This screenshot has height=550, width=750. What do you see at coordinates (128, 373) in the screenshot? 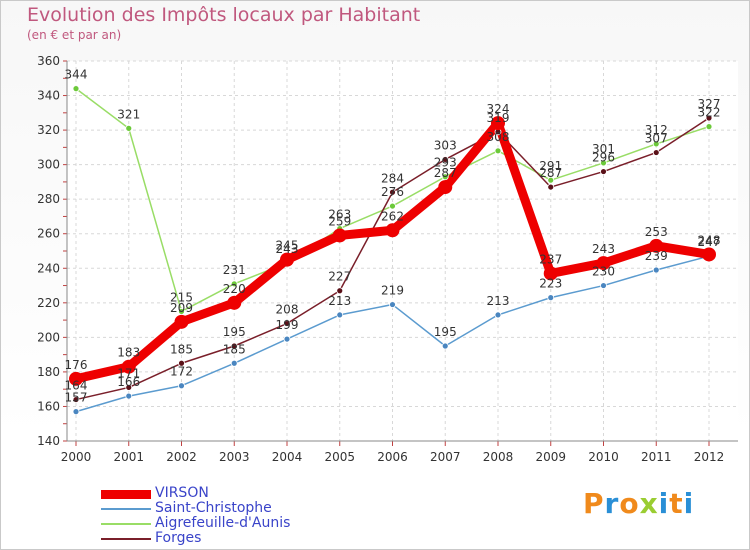
I see `data-label-forges: 171` at bounding box center [128, 373].